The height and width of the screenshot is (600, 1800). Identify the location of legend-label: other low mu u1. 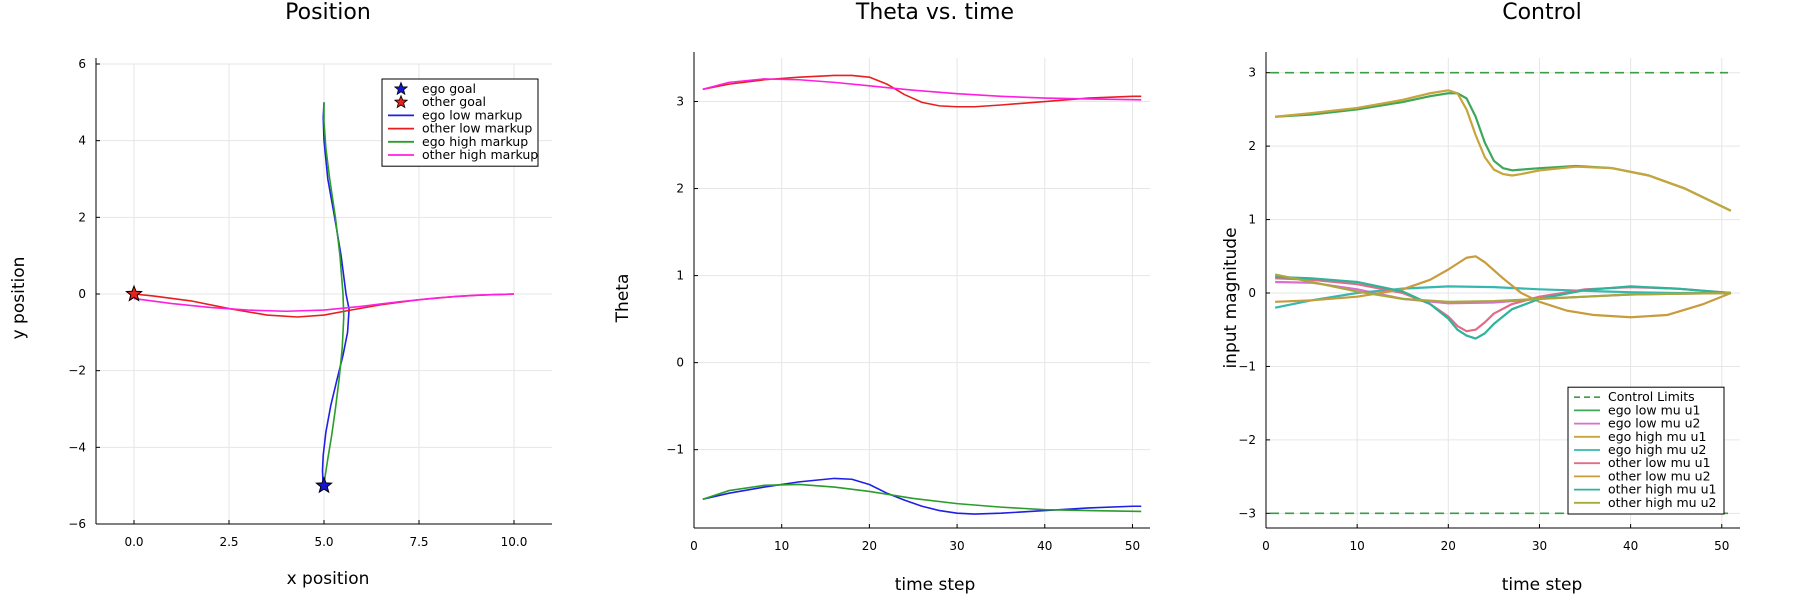
(1659, 462).